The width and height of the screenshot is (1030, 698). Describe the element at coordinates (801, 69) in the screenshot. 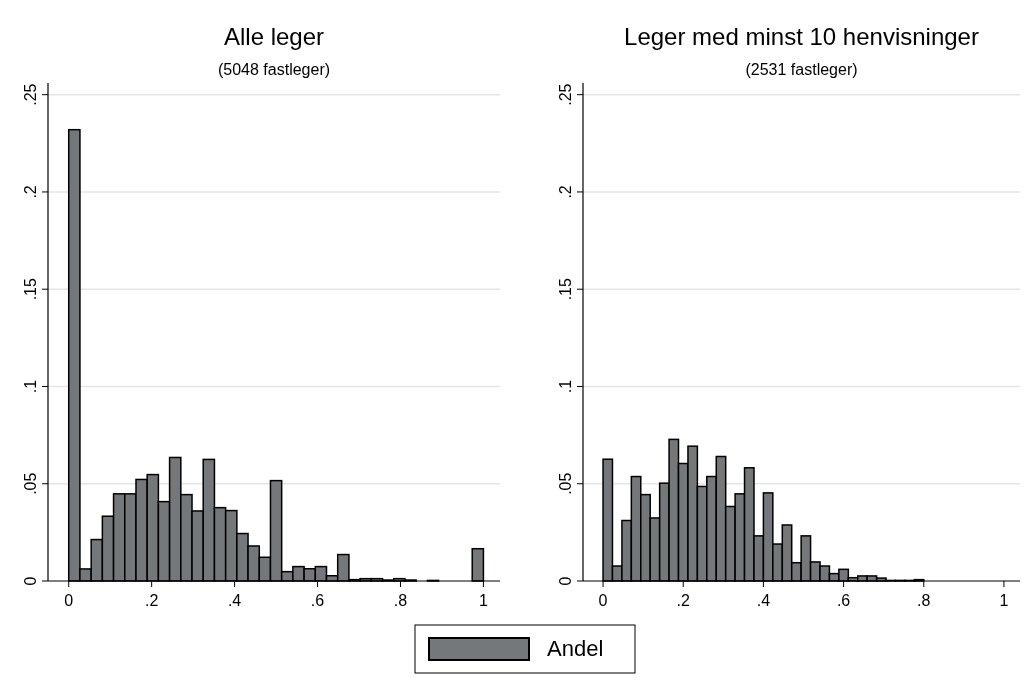

I see `chart-subtitle: (2531 fastleger)` at that location.